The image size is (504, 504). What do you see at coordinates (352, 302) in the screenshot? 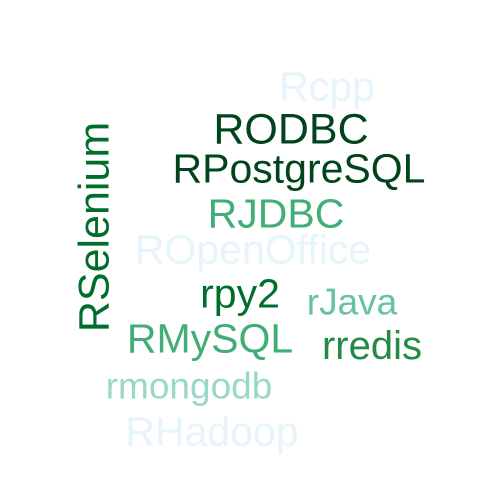
I see `word-rjava: rJava` at bounding box center [352, 302].